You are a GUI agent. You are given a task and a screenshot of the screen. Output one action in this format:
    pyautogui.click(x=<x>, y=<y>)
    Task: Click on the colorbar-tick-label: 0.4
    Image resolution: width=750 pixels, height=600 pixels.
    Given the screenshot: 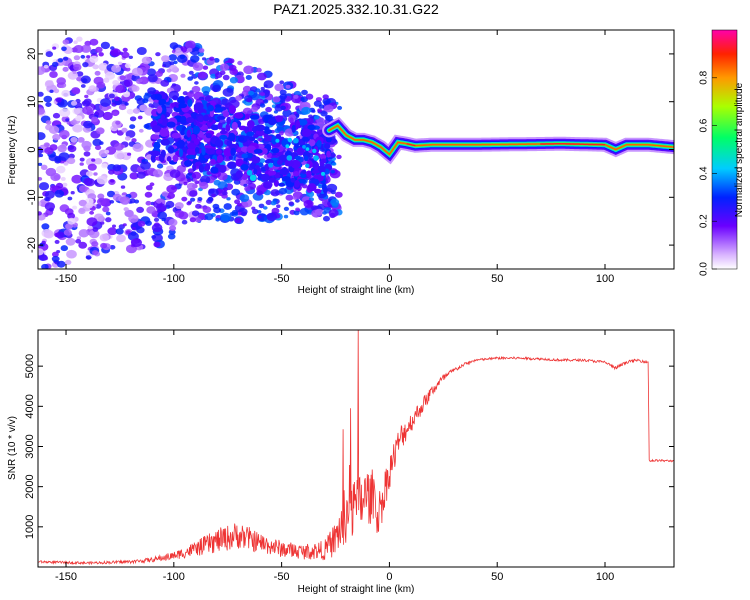 What is the action you would take?
    pyautogui.click(x=704, y=173)
    